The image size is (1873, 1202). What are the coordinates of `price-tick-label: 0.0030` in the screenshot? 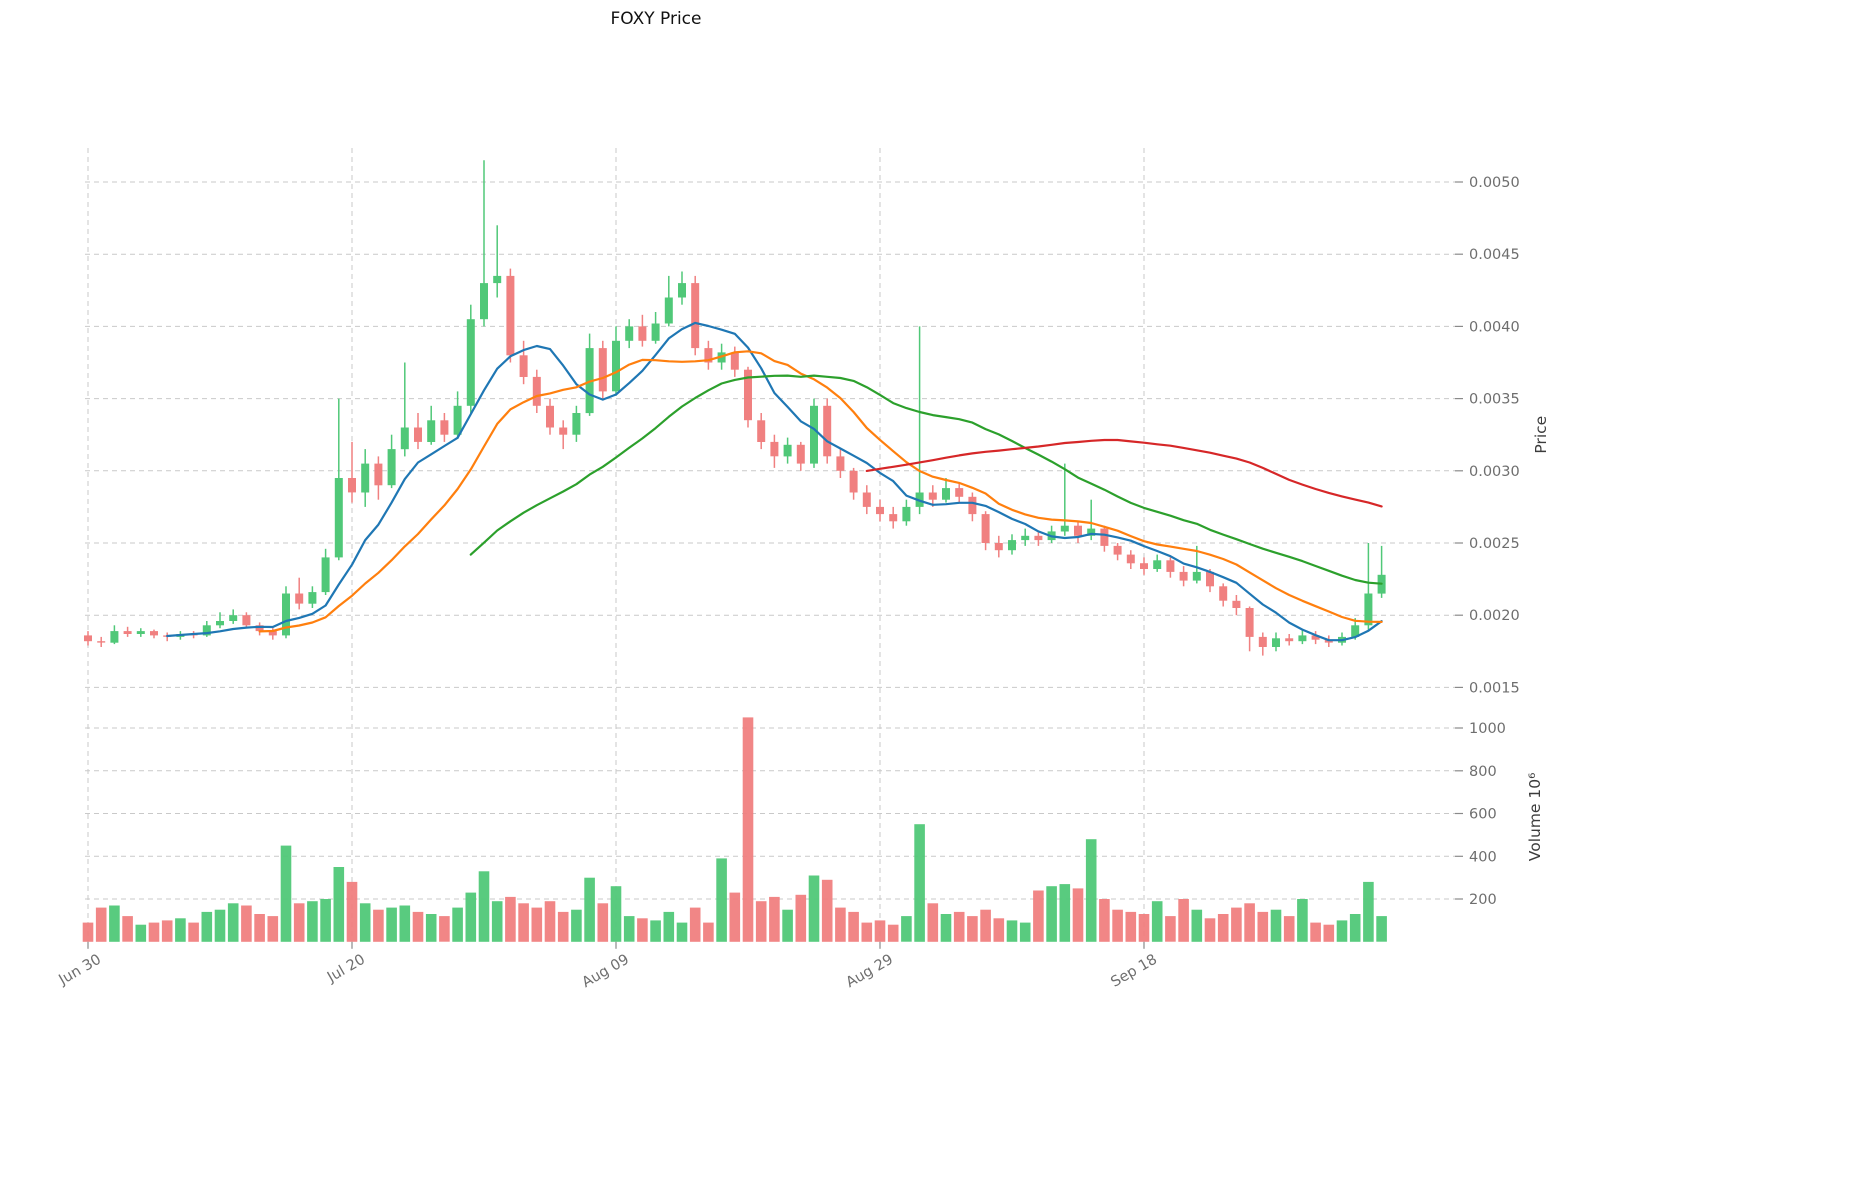 It's located at (1494, 472).